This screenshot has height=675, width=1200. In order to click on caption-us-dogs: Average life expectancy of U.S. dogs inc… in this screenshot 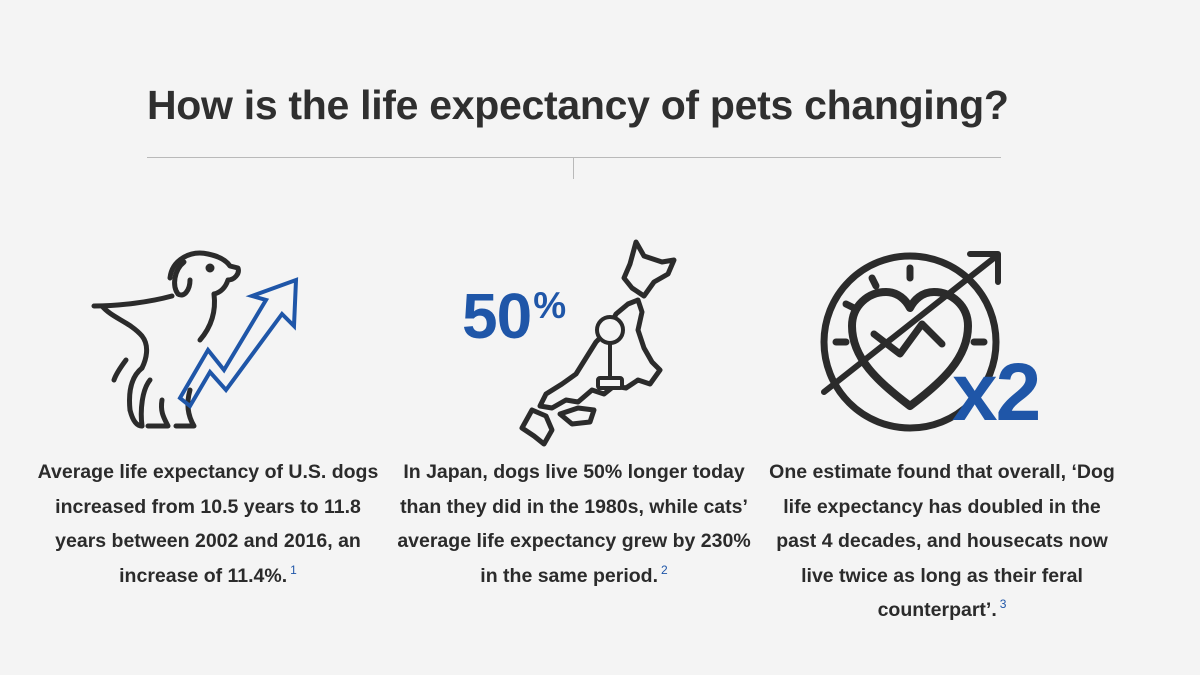, I will do `click(208, 524)`.